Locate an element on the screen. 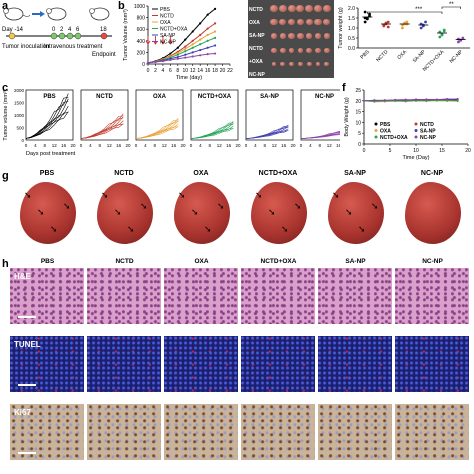  y-tick-label: 5 is located at coordinates (359, 134).